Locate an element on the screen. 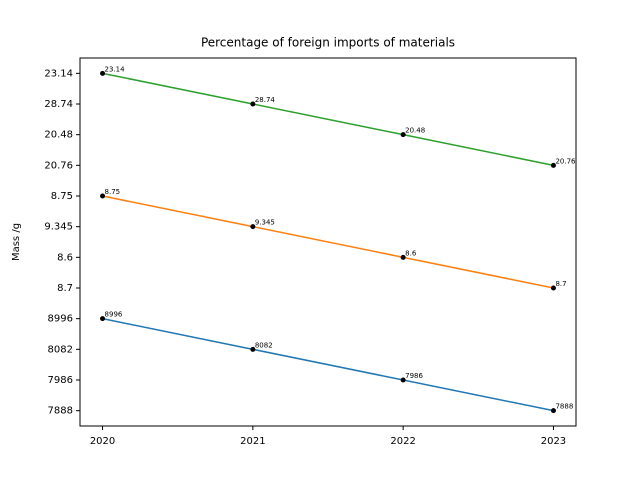 The height and width of the screenshot is (480, 640). y-tick-label: 7888 is located at coordinates (60, 411).